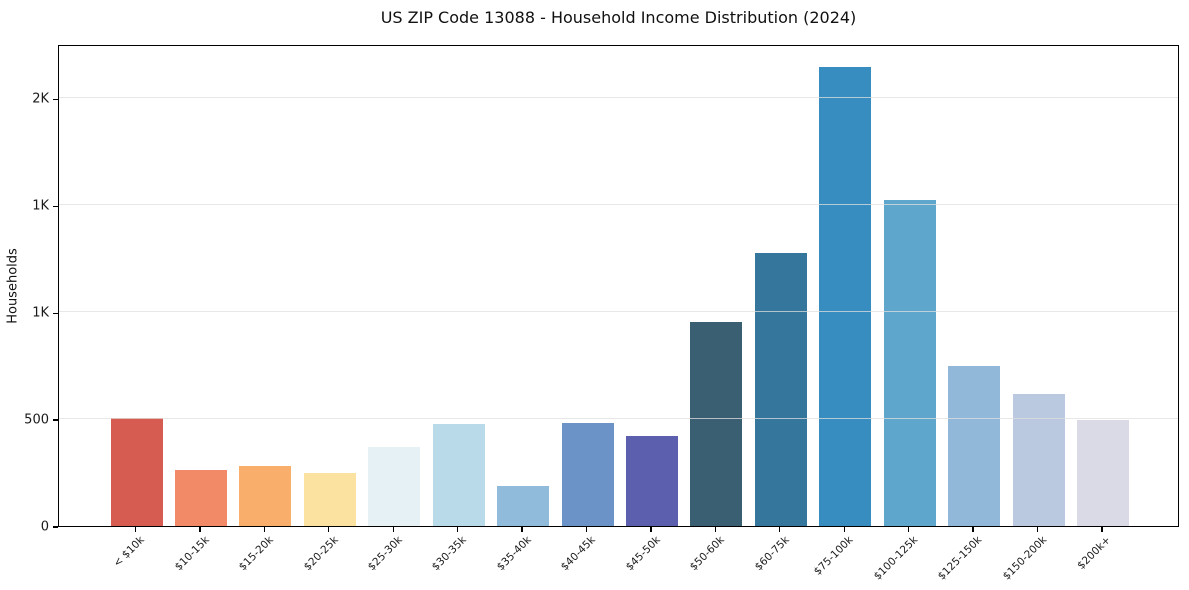  I want to click on bar-$75-100k, so click(845, 296).